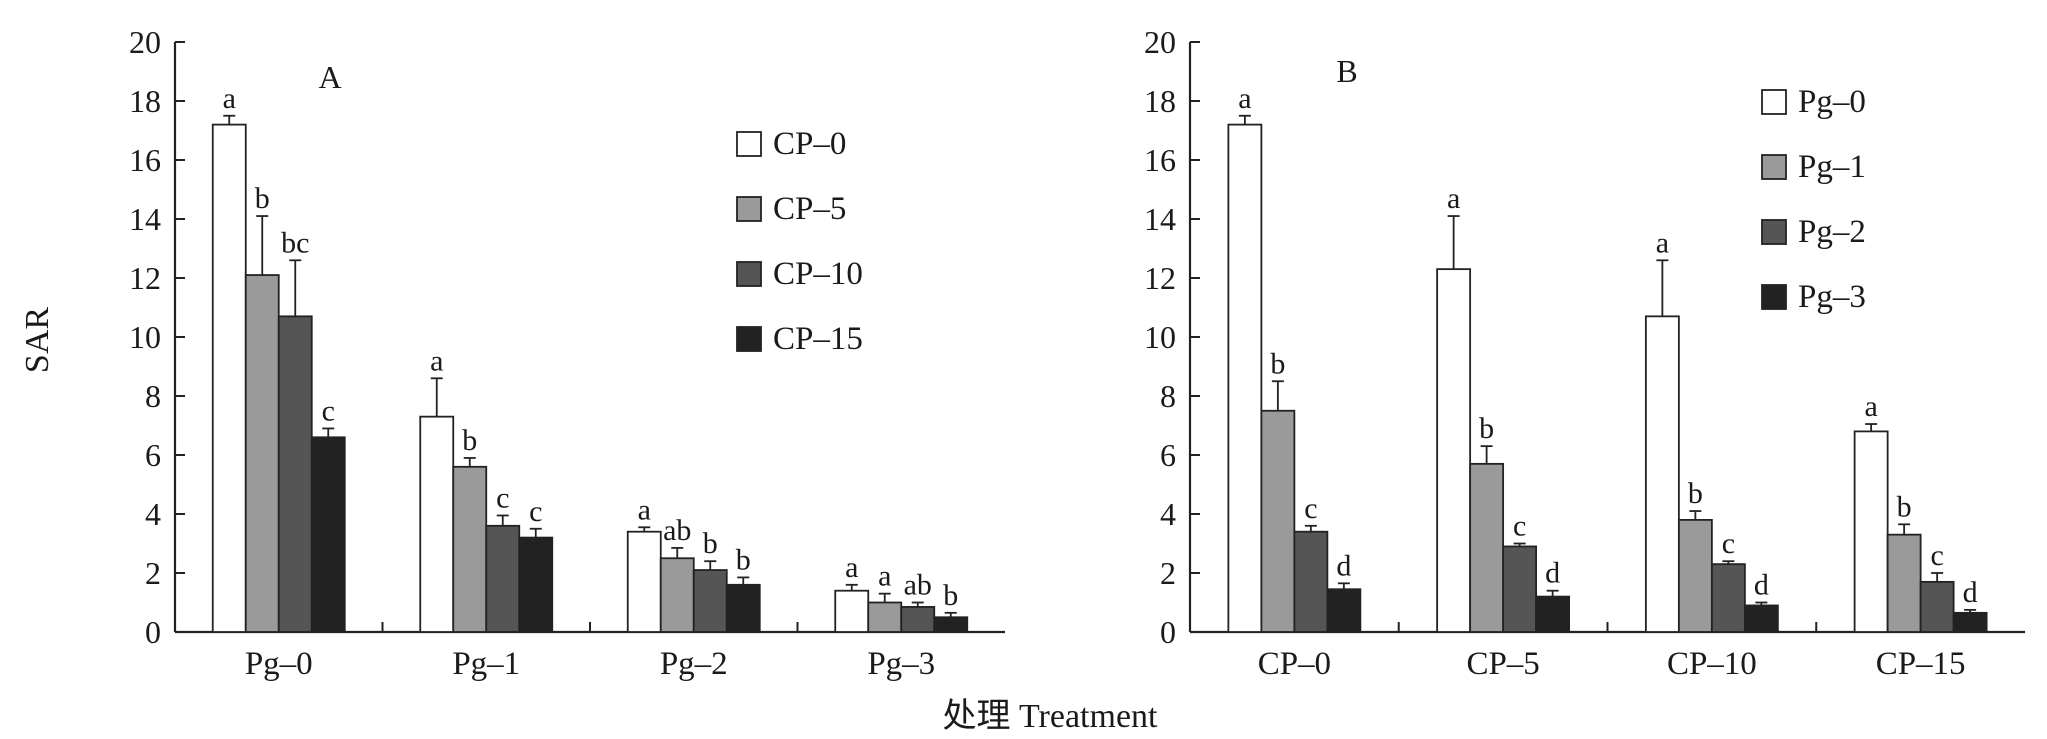  What do you see at coordinates (153, 573) in the screenshot?
I see `y-tick-label: 2` at bounding box center [153, 573].